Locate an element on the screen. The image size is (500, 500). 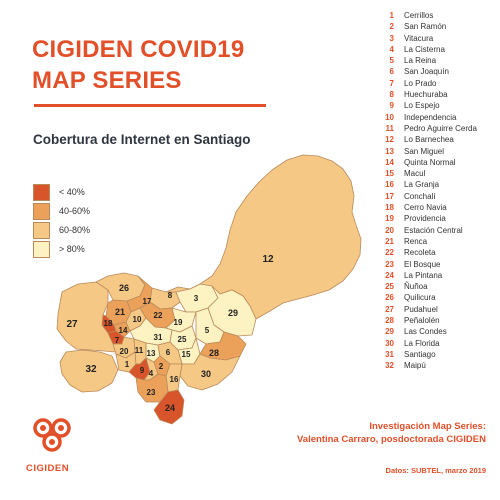
comuna-number: 3 is located at coordinates (391, 38).